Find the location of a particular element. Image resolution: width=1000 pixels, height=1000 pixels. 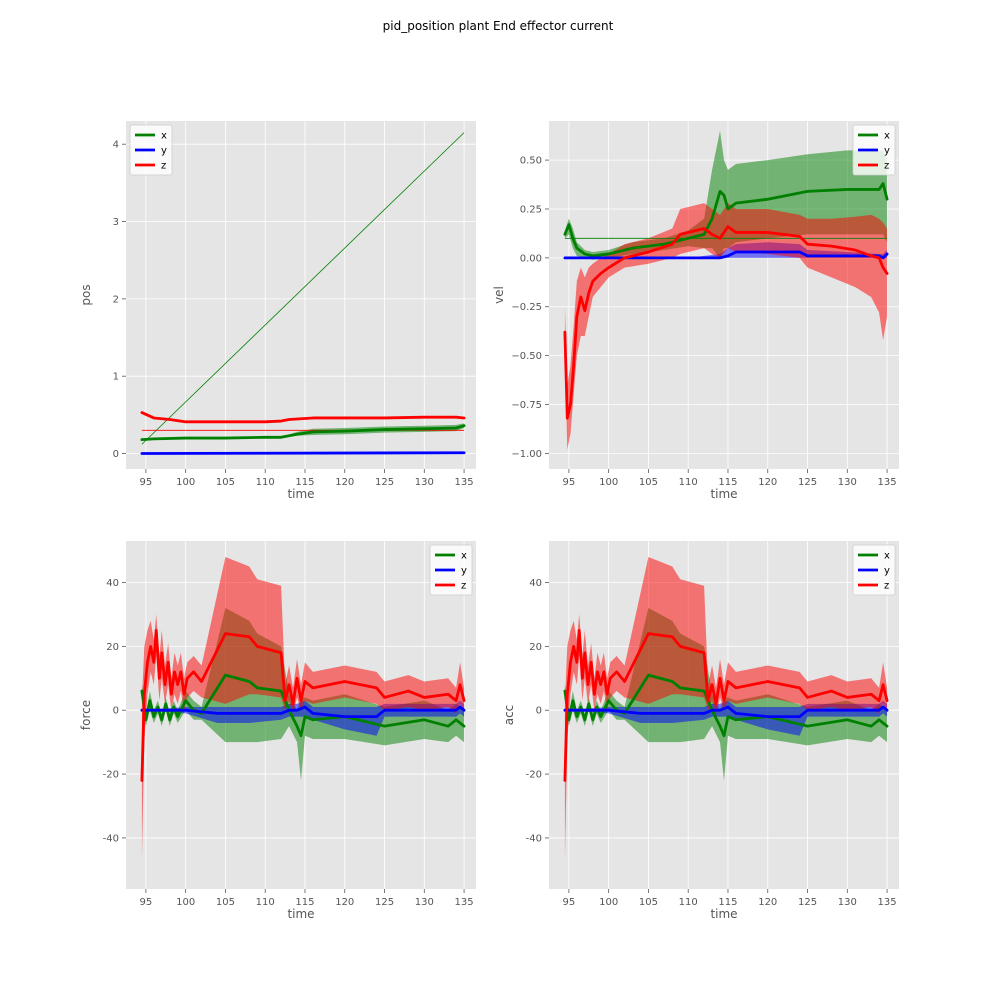

y-tick-label: 1 is located at coordinates (116, 377).